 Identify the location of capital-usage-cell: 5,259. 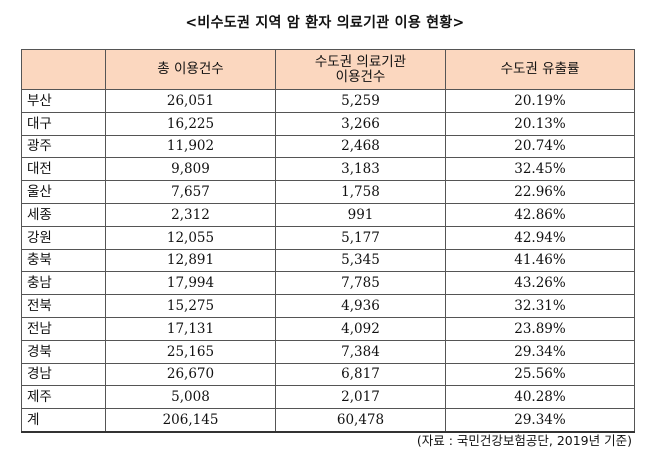
(360, 101).